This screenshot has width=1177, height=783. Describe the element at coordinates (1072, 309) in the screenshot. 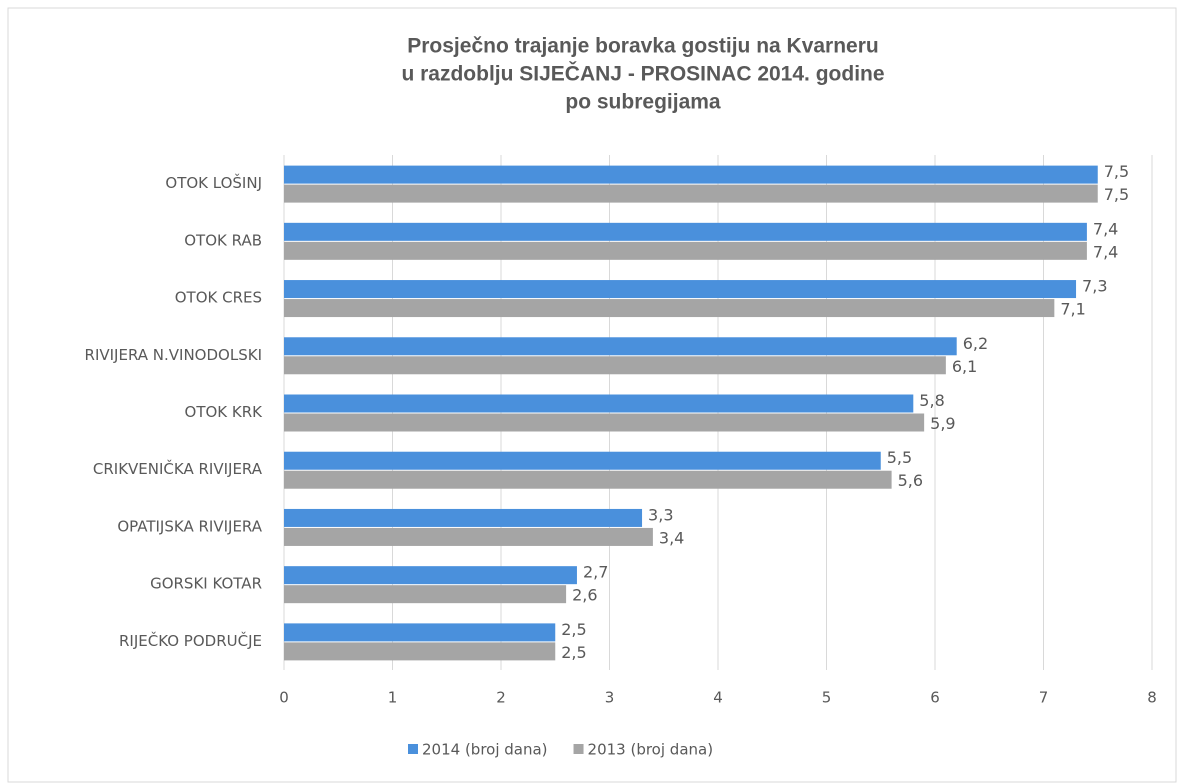

I see `data-label: 7,1` at that location.